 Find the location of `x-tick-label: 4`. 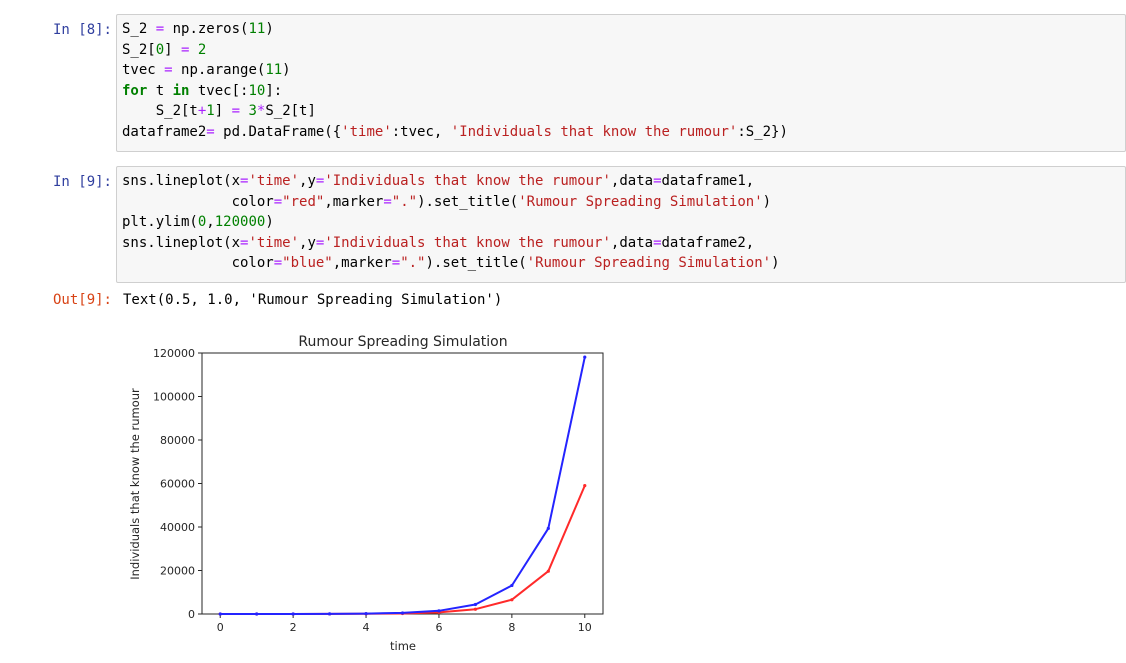

x-tick-label: 4 is located at coordinates (366, 627).